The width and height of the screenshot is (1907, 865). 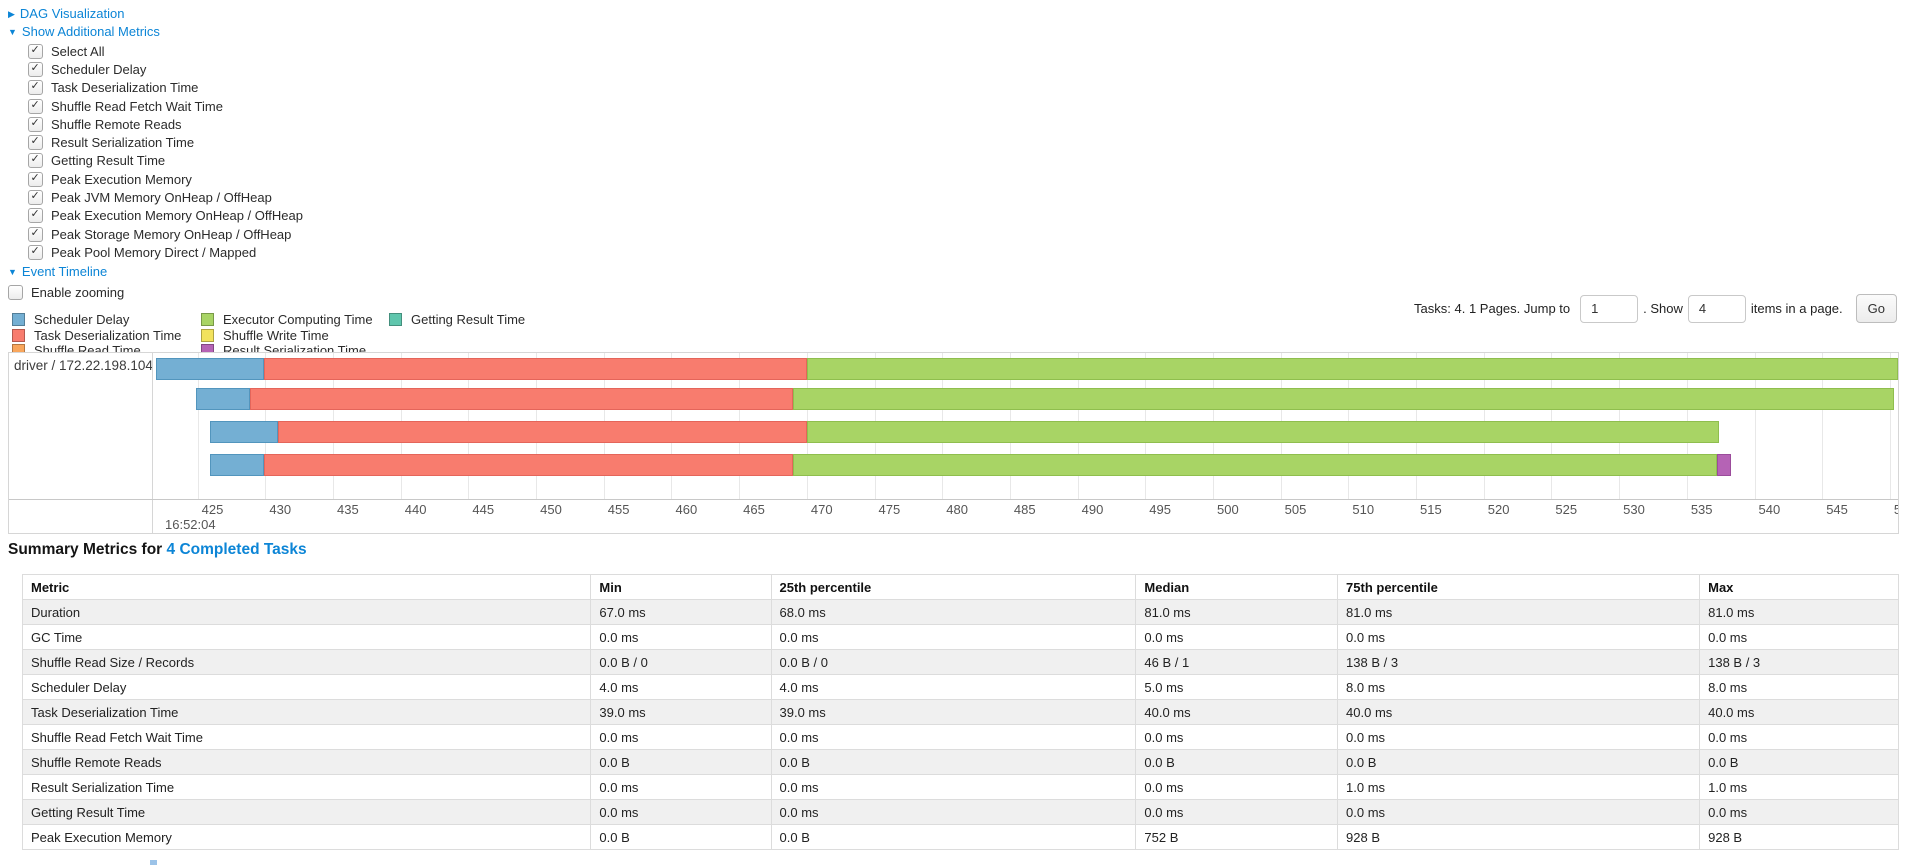 I want to click on legend-column: Getting Result Time, so click(x=457, y=320).